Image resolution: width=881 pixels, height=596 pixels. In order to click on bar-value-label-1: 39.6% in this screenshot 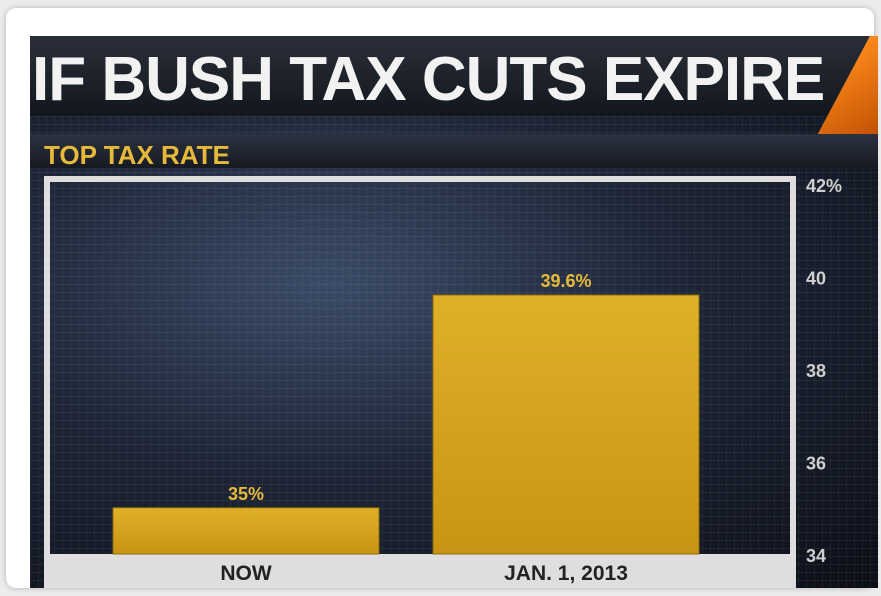, I will do `click(565, 281)`.